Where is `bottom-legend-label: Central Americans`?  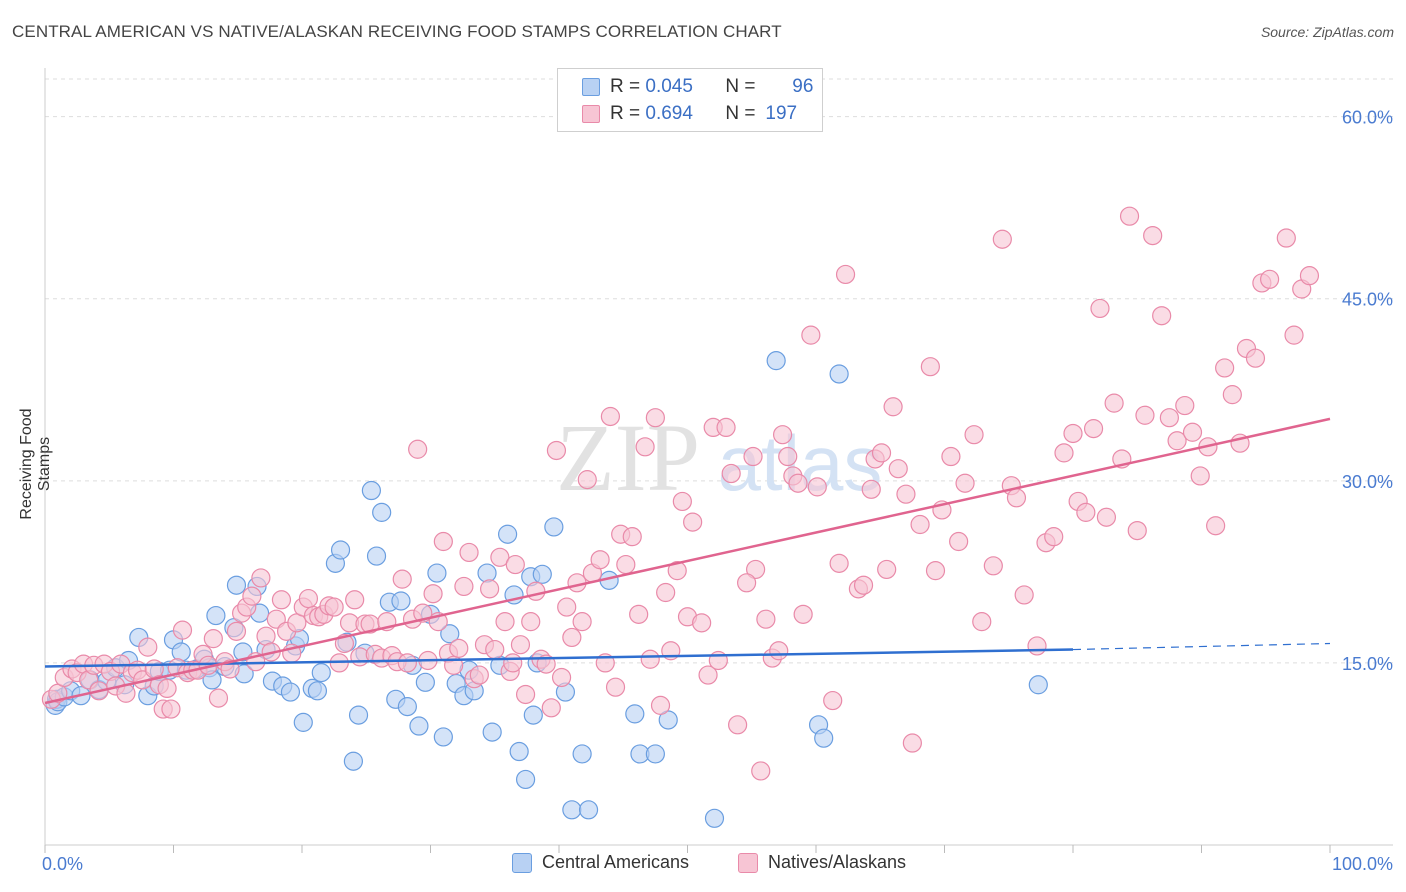
bottom-legend-label: Central Americans is located at coordinates (616, 862).